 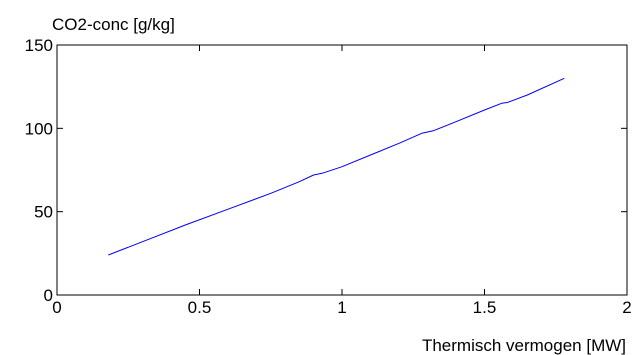 I want to click on x-tick-label: 1.5, so click(x=485, y=307).